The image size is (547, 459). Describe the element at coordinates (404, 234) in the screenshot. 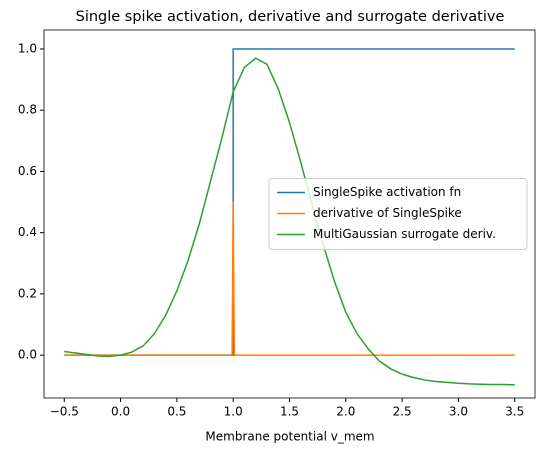

I see `legend-label: MultiGaussian surrogate deriv.` at that location.